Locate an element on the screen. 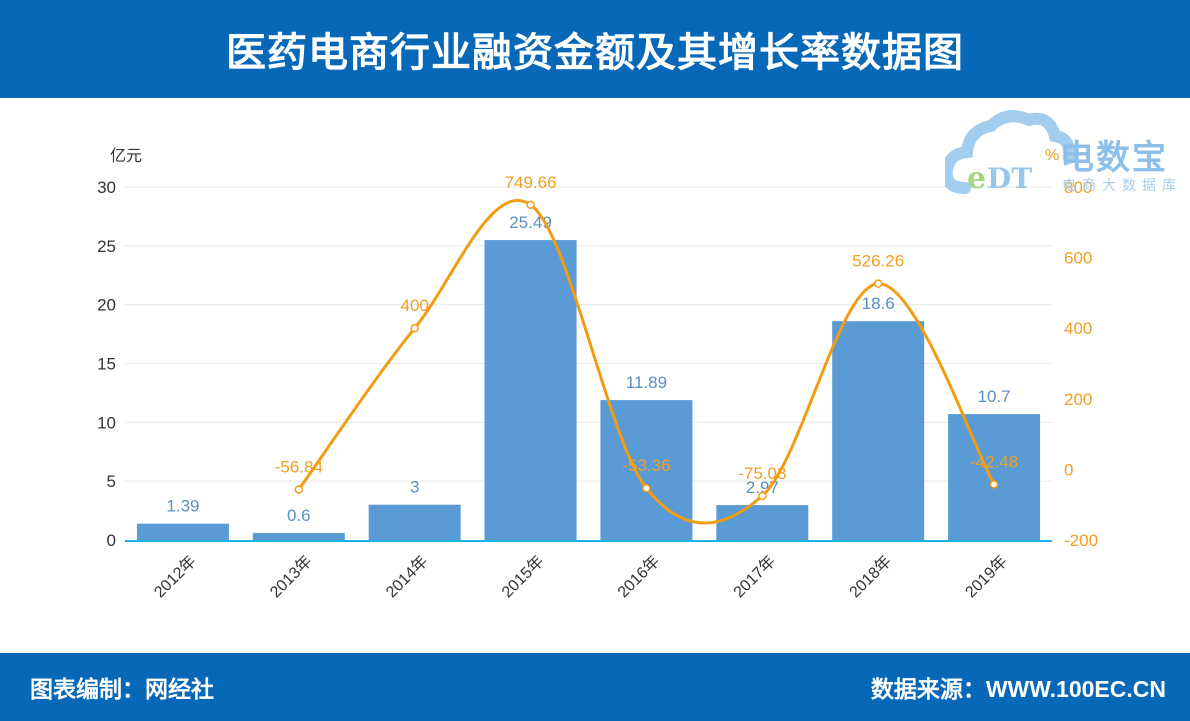  right-axis-tick: 0 is located at coordinates (1068, 469).